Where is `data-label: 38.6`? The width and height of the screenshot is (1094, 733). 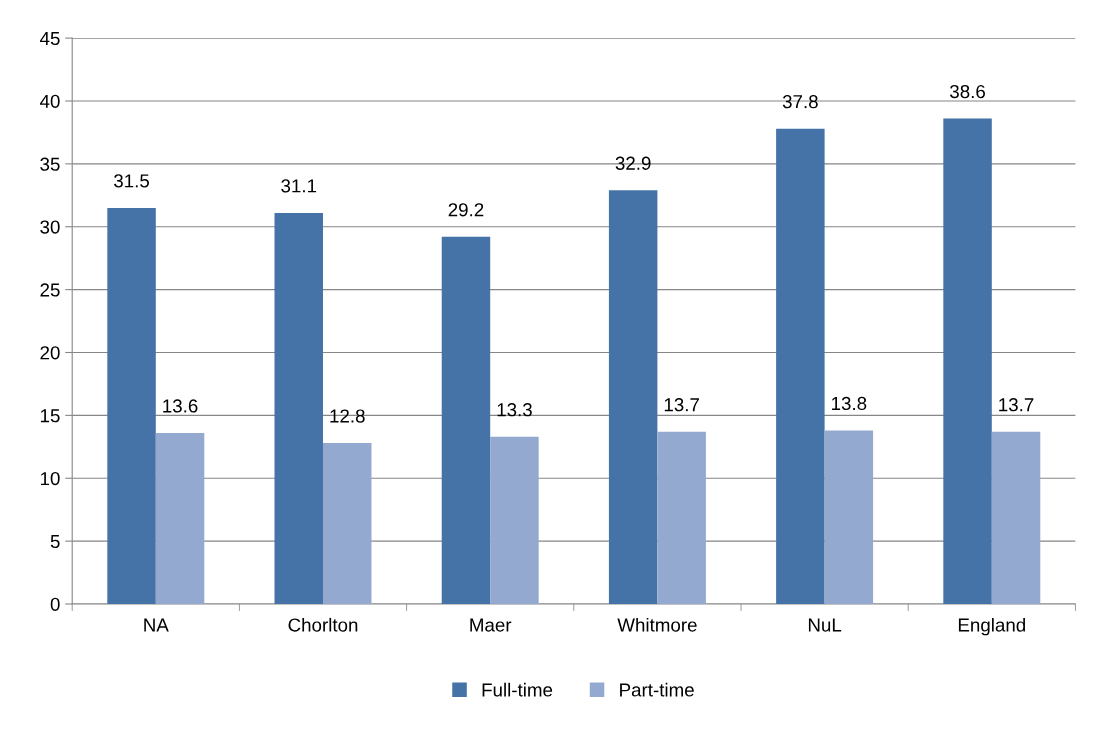
data-label: 38.6 is located at coordinates (967, 91).